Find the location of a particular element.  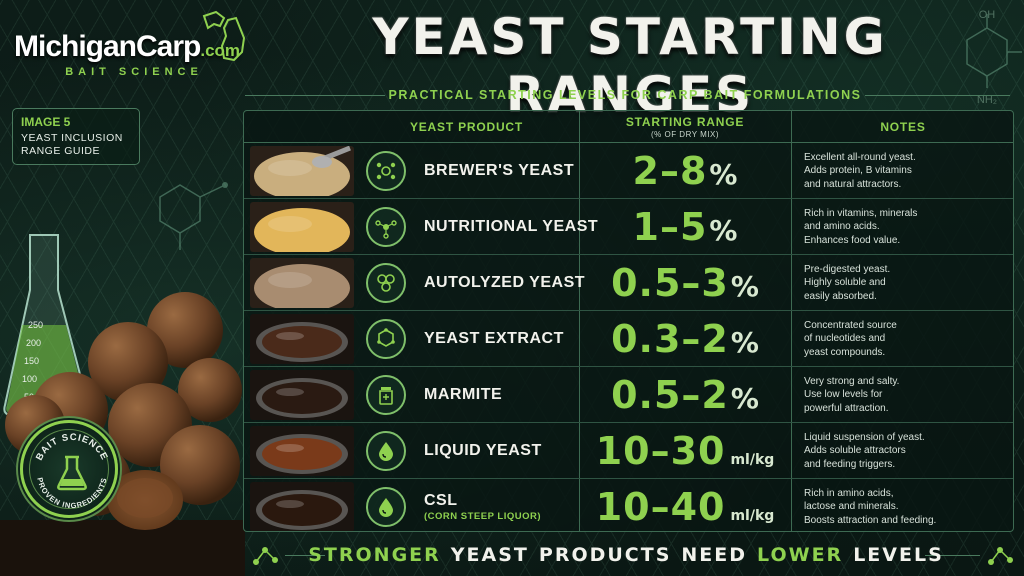

product-name: AUTOLYZED YEAST is located at coordinates (505, 282).